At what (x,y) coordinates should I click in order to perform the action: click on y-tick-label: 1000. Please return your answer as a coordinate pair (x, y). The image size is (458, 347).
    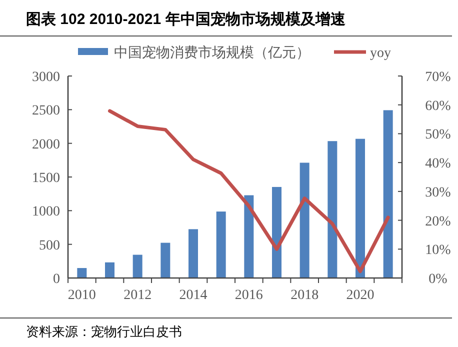
    Looking at the image, I should click on (46, 212).